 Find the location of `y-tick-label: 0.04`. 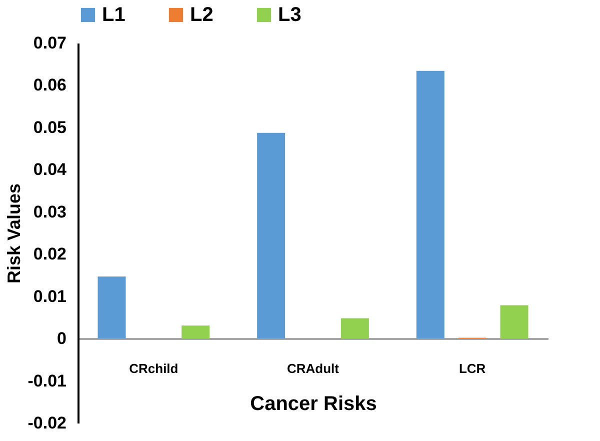

y-tick-label: 0.04 is located at coordinates (50, 170).